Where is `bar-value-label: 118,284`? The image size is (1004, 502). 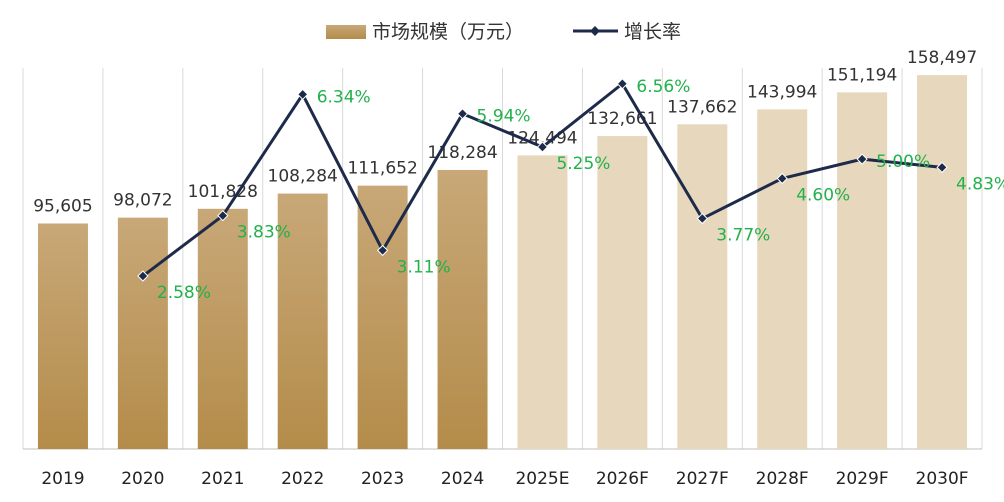
bar-value-label: 118,284 is located at coordinates (462, 153).